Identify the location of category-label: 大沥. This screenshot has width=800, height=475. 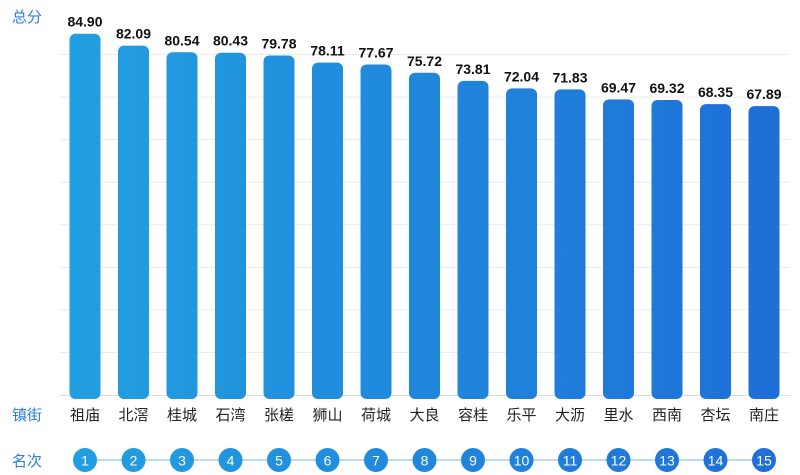
(570, 415).